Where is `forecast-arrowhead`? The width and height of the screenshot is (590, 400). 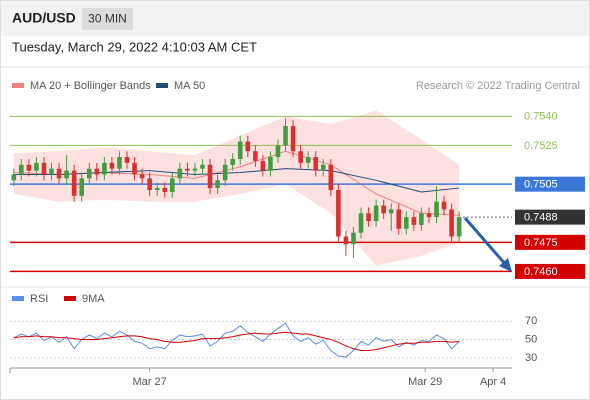 forecast-arrowhead is located at coordinates (505, 265).